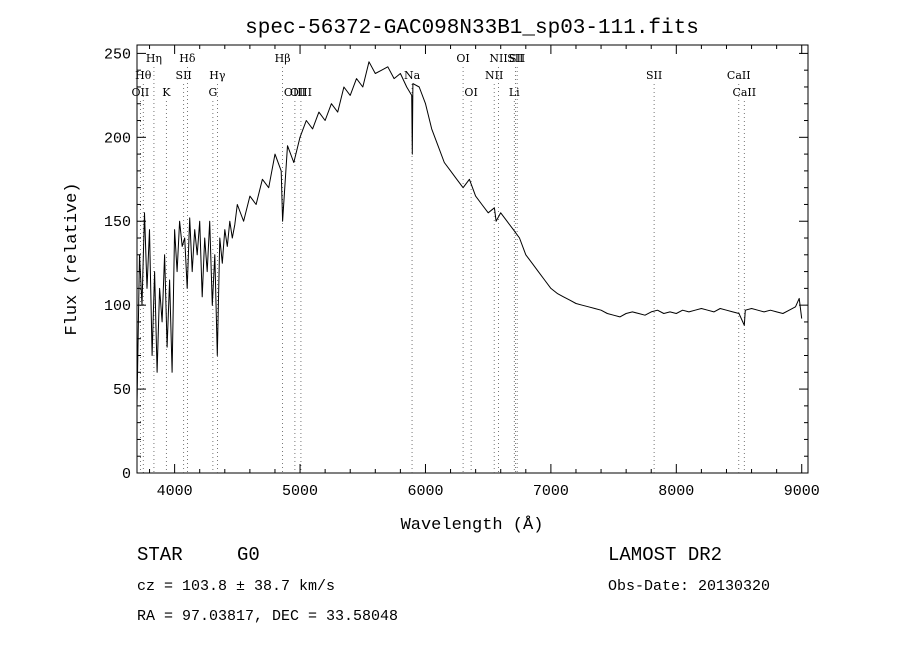  Describe the element at coordinates (126, 474) in the screenshot. I see `y-tick-label: 0` at that location.